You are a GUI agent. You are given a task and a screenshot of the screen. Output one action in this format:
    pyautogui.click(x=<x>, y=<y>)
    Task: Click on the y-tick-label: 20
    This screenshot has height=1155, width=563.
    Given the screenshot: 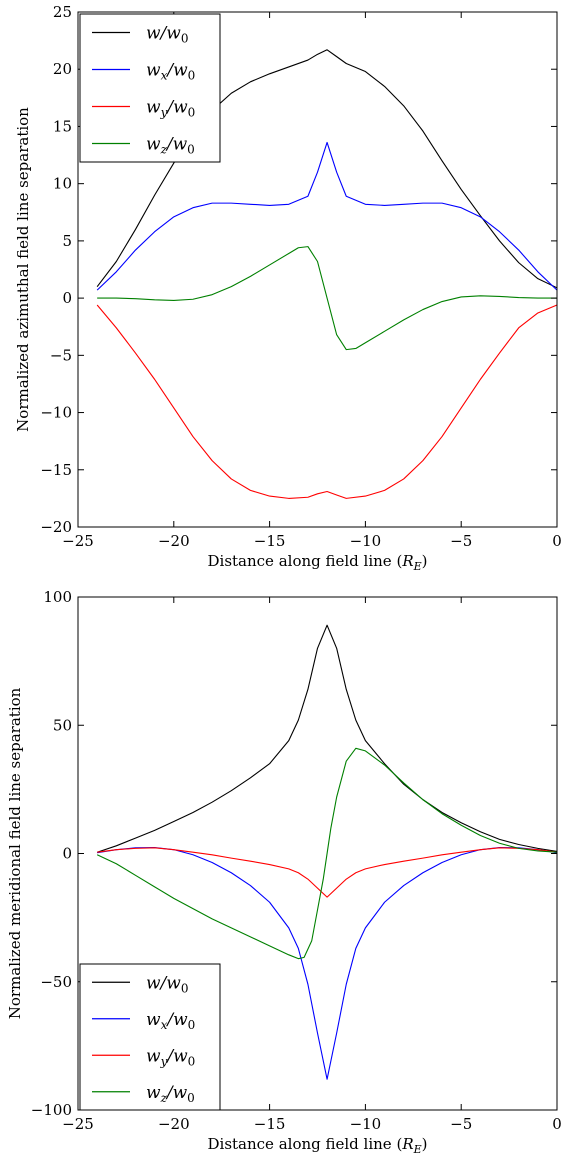 What is the action you would take?
    pyautogui.click(x=62, y=69)
    